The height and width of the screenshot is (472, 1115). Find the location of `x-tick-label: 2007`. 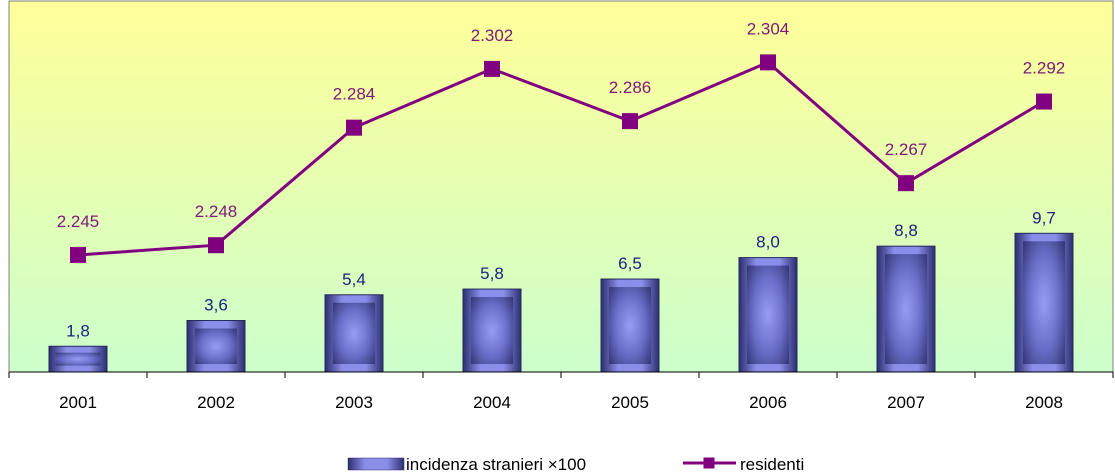

x-tick-label: 2007 is located at coordinates (906, 402).